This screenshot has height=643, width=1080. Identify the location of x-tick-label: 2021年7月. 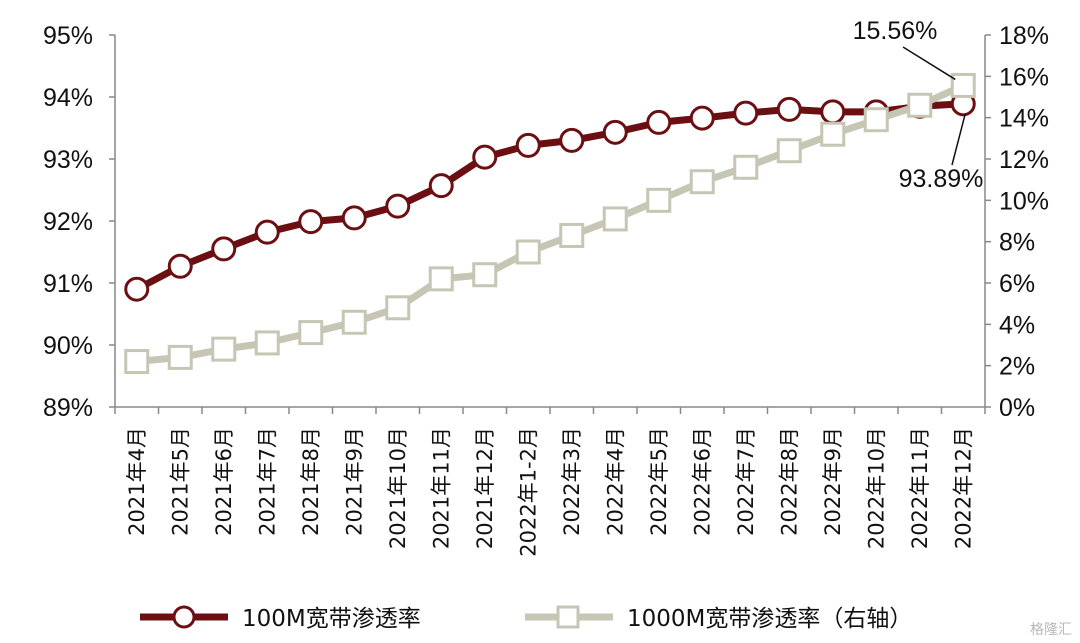
(267, 481).